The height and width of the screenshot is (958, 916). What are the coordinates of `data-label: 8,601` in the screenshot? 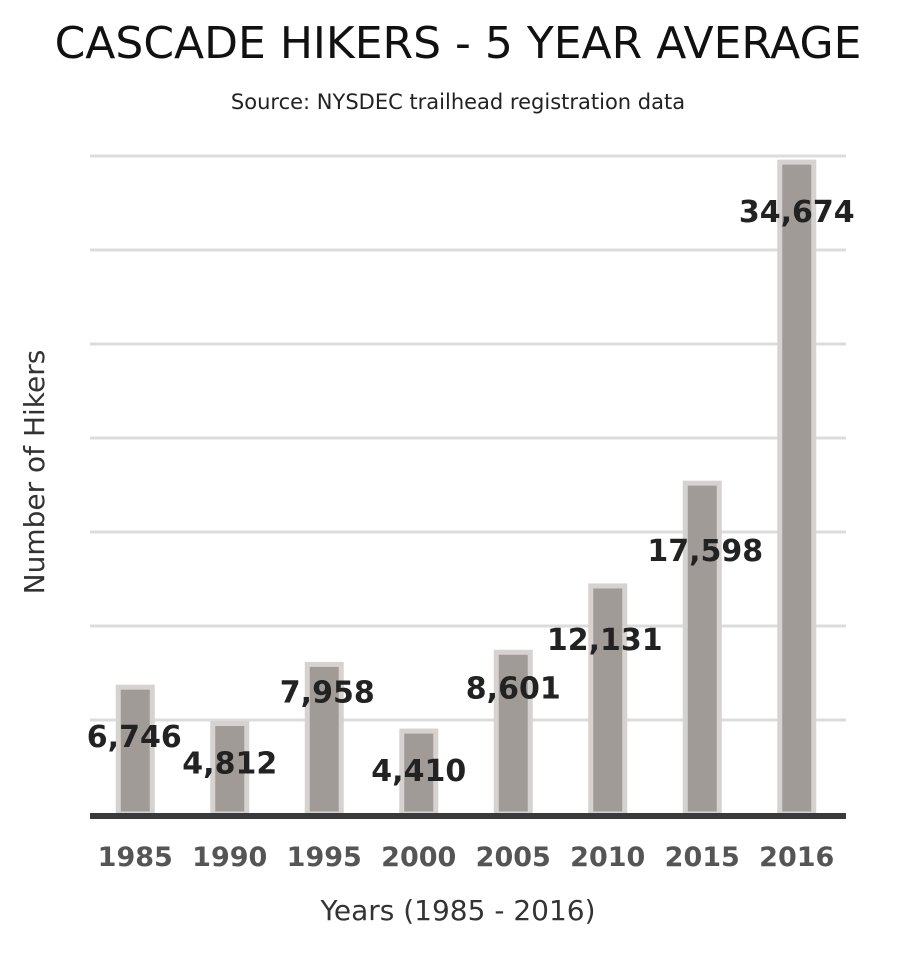 It's located at (513, 688).